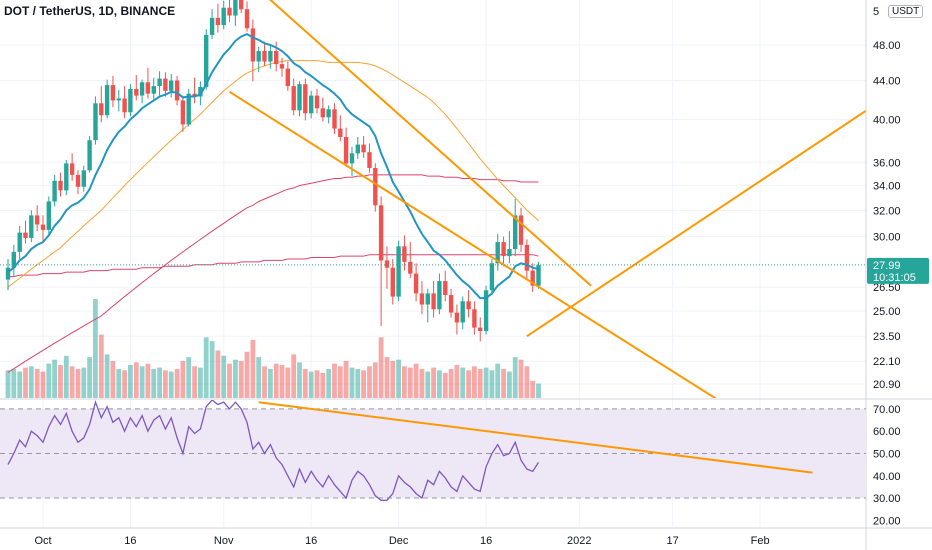 This screenshot has width=932, height=550. Describe the element at coordinates (90, 11) in the screenshot. I see `chart-title: DOT / TetherUS, 1D, BINANCE` at that location.